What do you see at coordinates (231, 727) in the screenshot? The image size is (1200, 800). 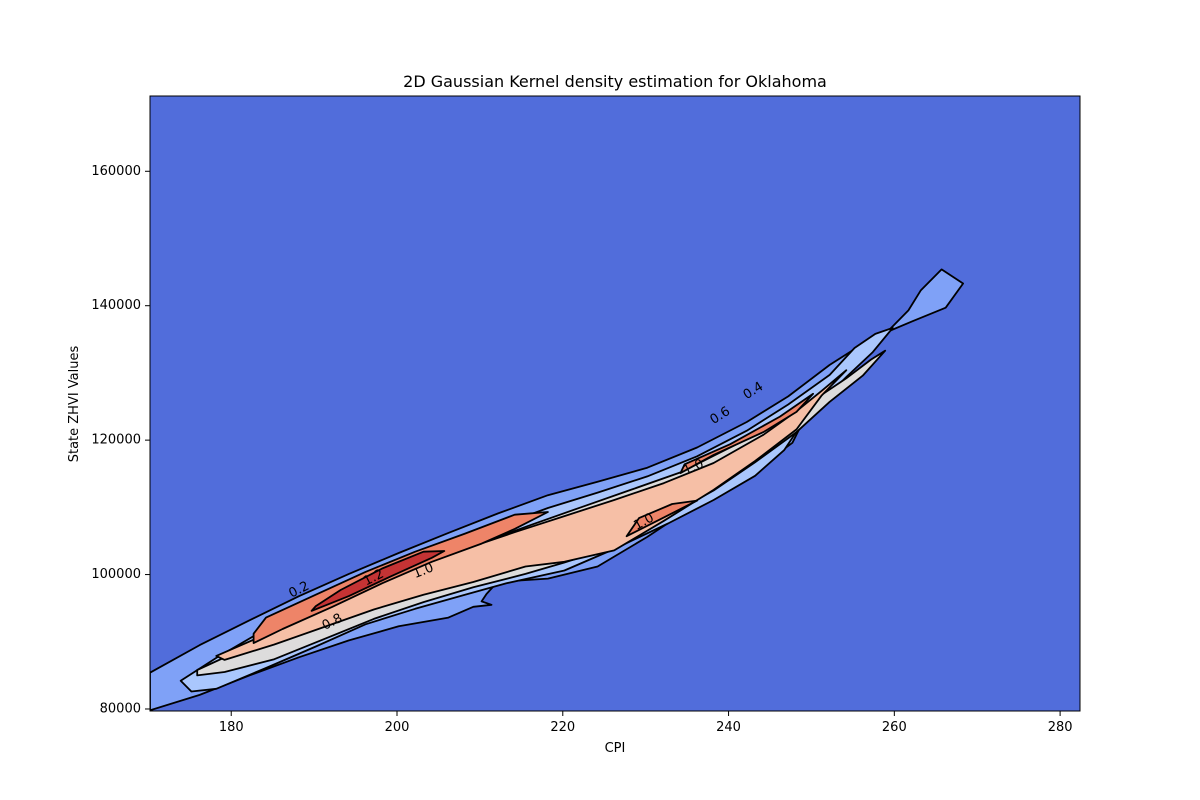 I see `x-tick-label-180: 180` at bounding box center [231, 727].